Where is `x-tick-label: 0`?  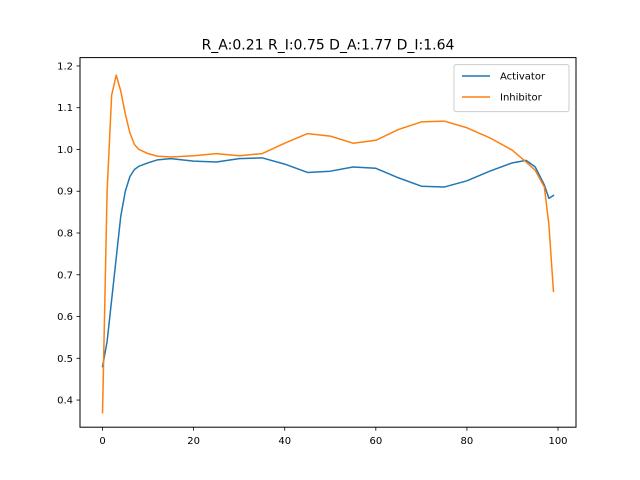
x-tick-label: 0 is located at coordinates (102, 441).